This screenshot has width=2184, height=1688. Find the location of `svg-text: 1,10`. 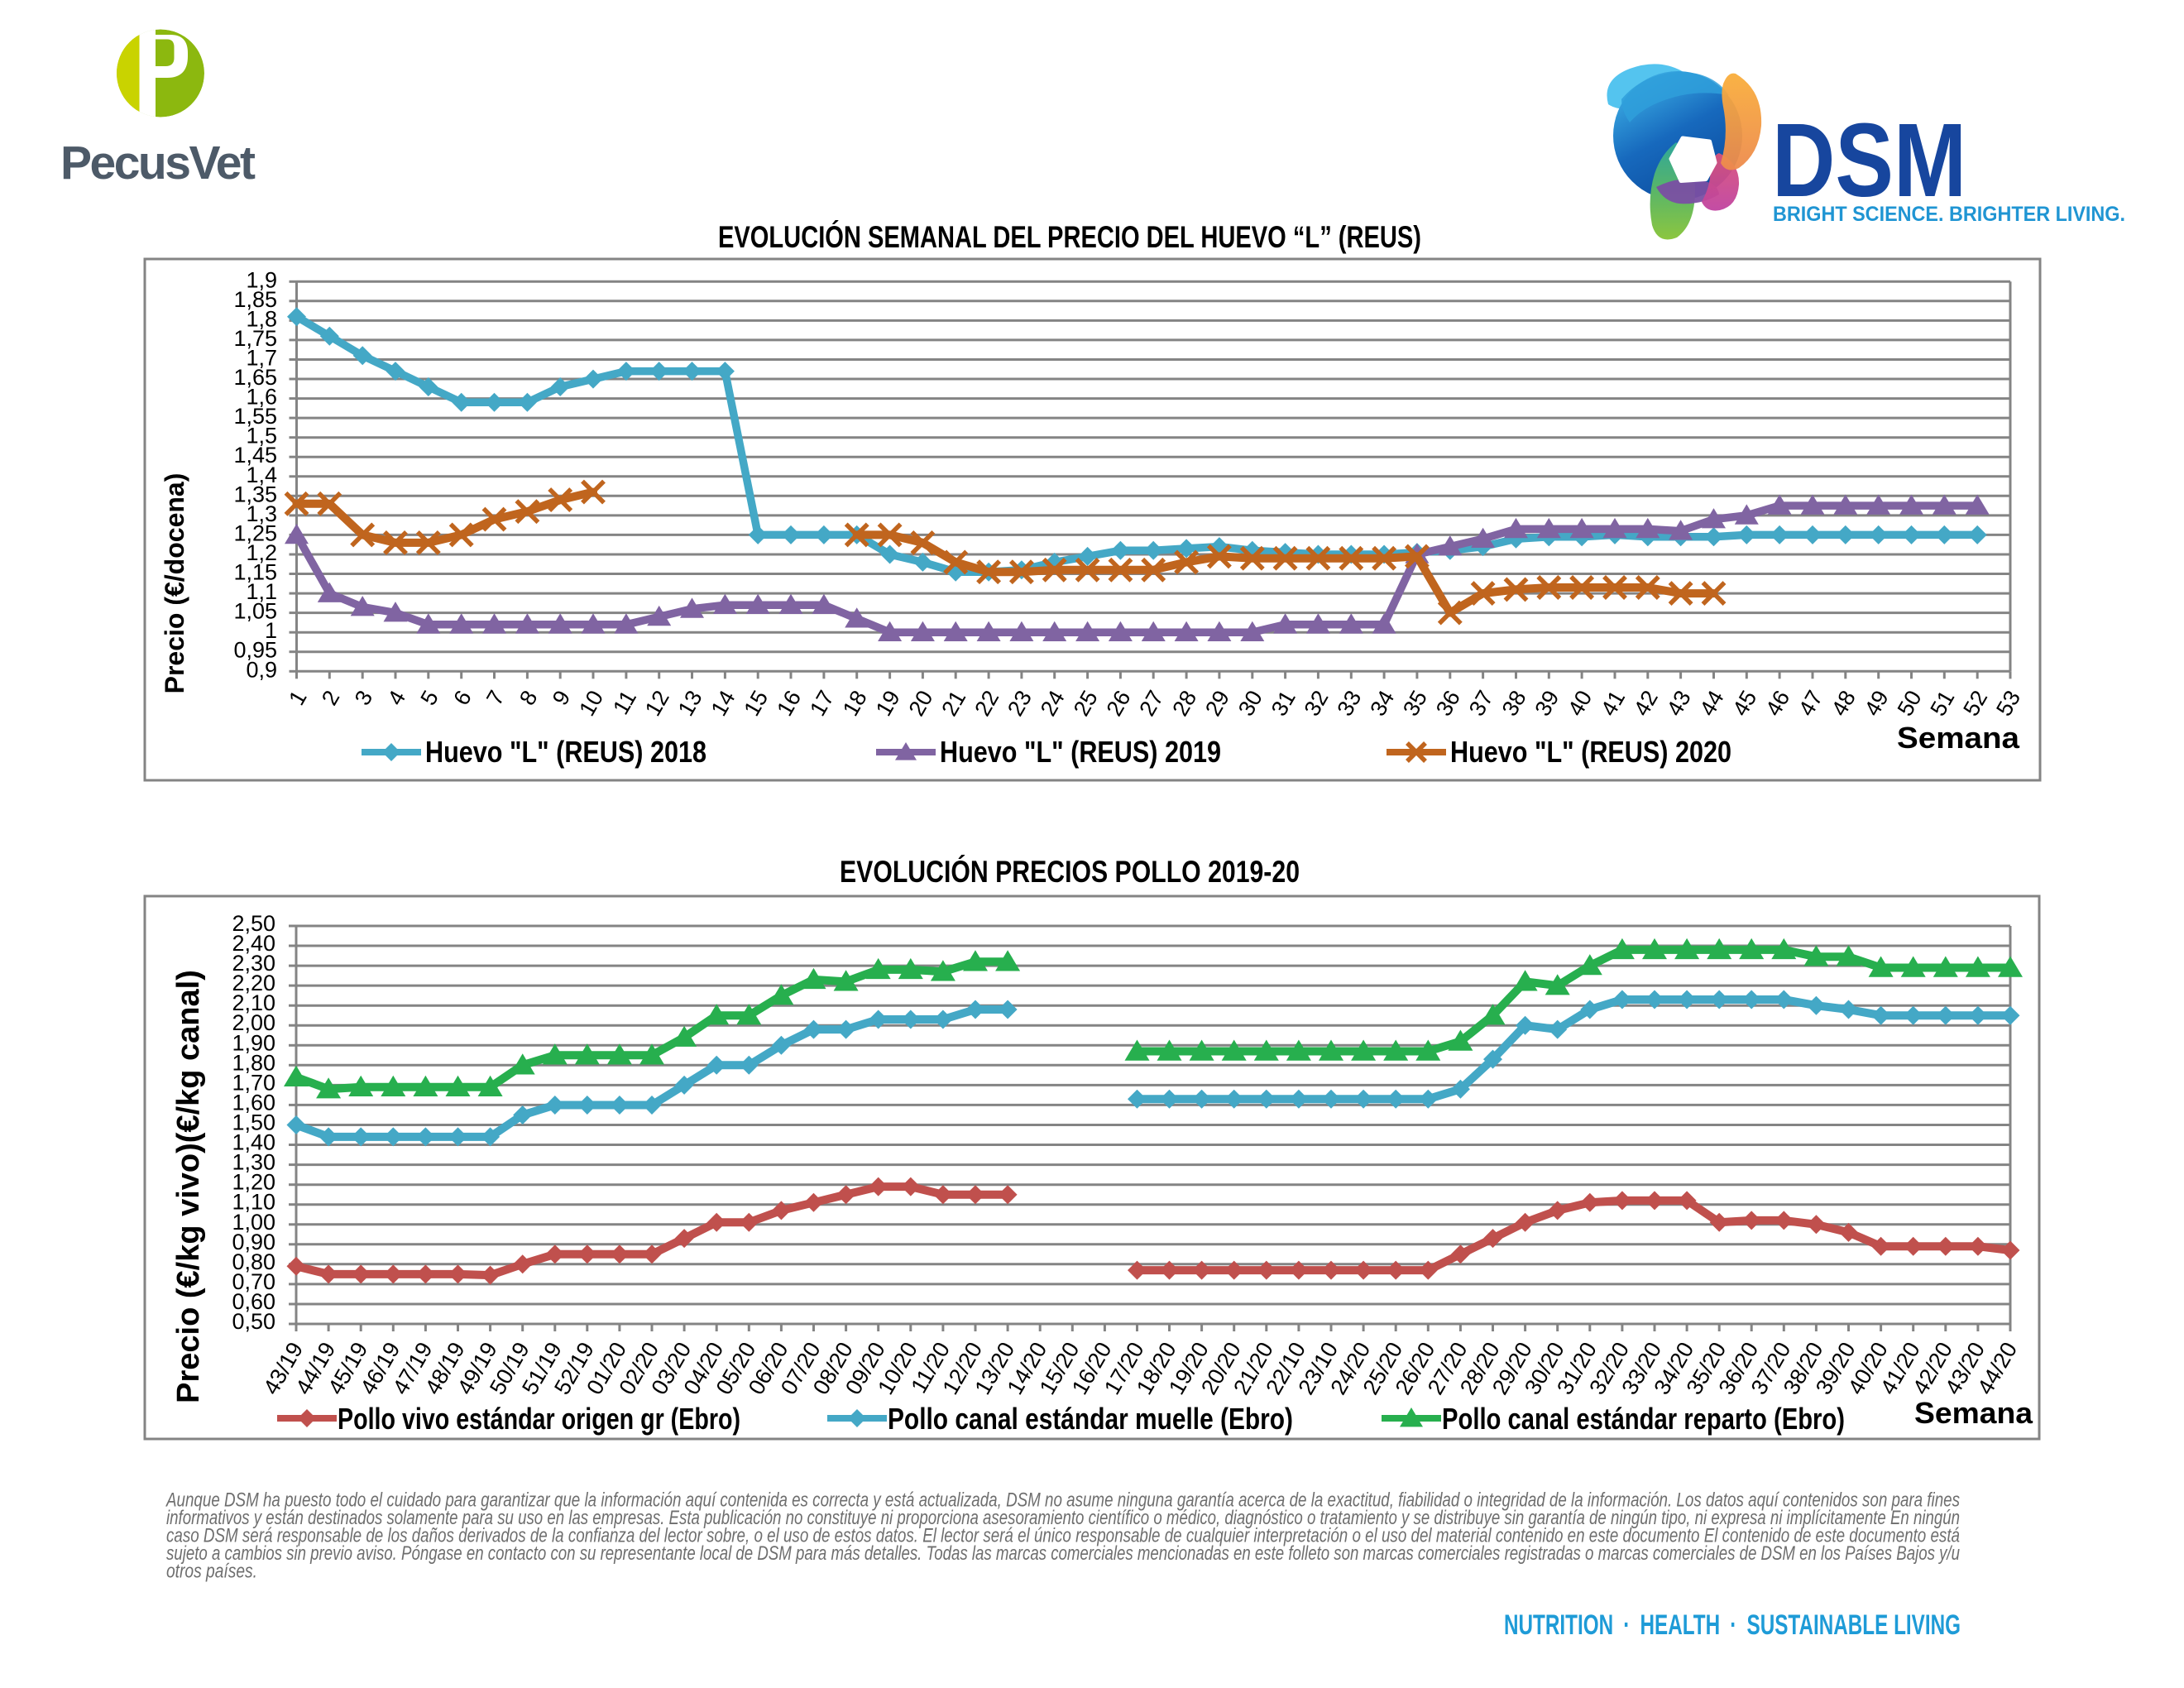

svg-text: 1,10 is located at coordinates (253, 1202).